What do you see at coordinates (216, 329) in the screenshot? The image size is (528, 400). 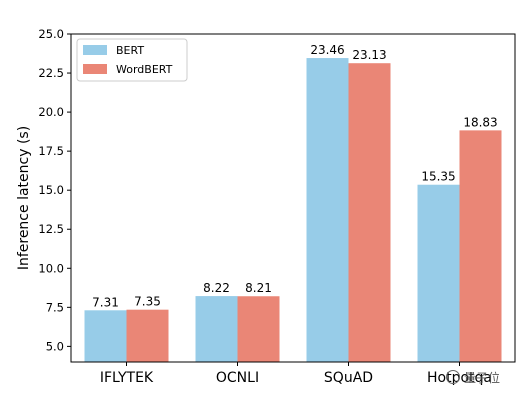 I see `bar-bert-ocnli` at bounding box center [216, 329].